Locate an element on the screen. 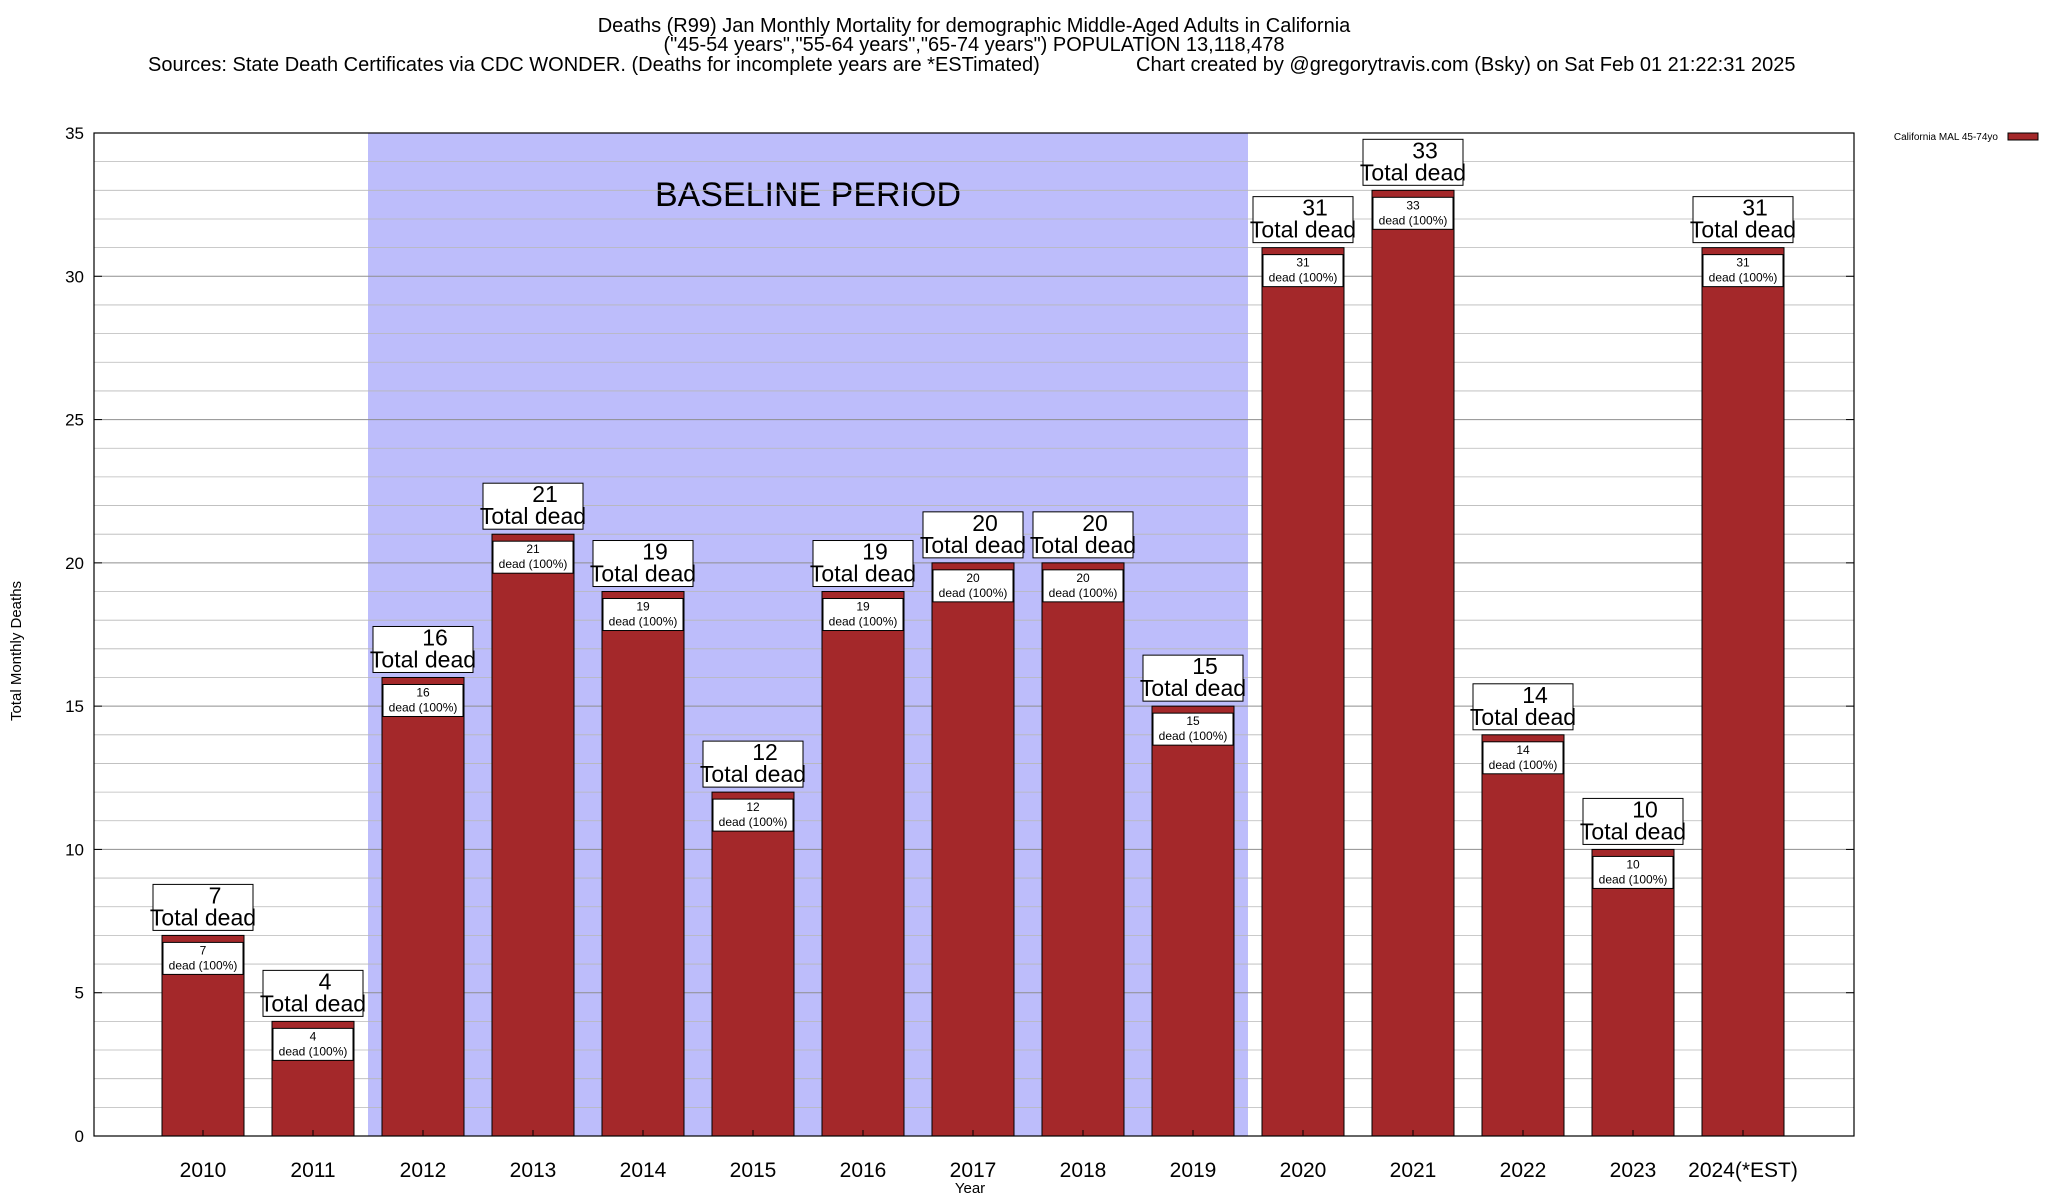  legend: California MAL 45-74yo is located at coordinates (1966, 137).